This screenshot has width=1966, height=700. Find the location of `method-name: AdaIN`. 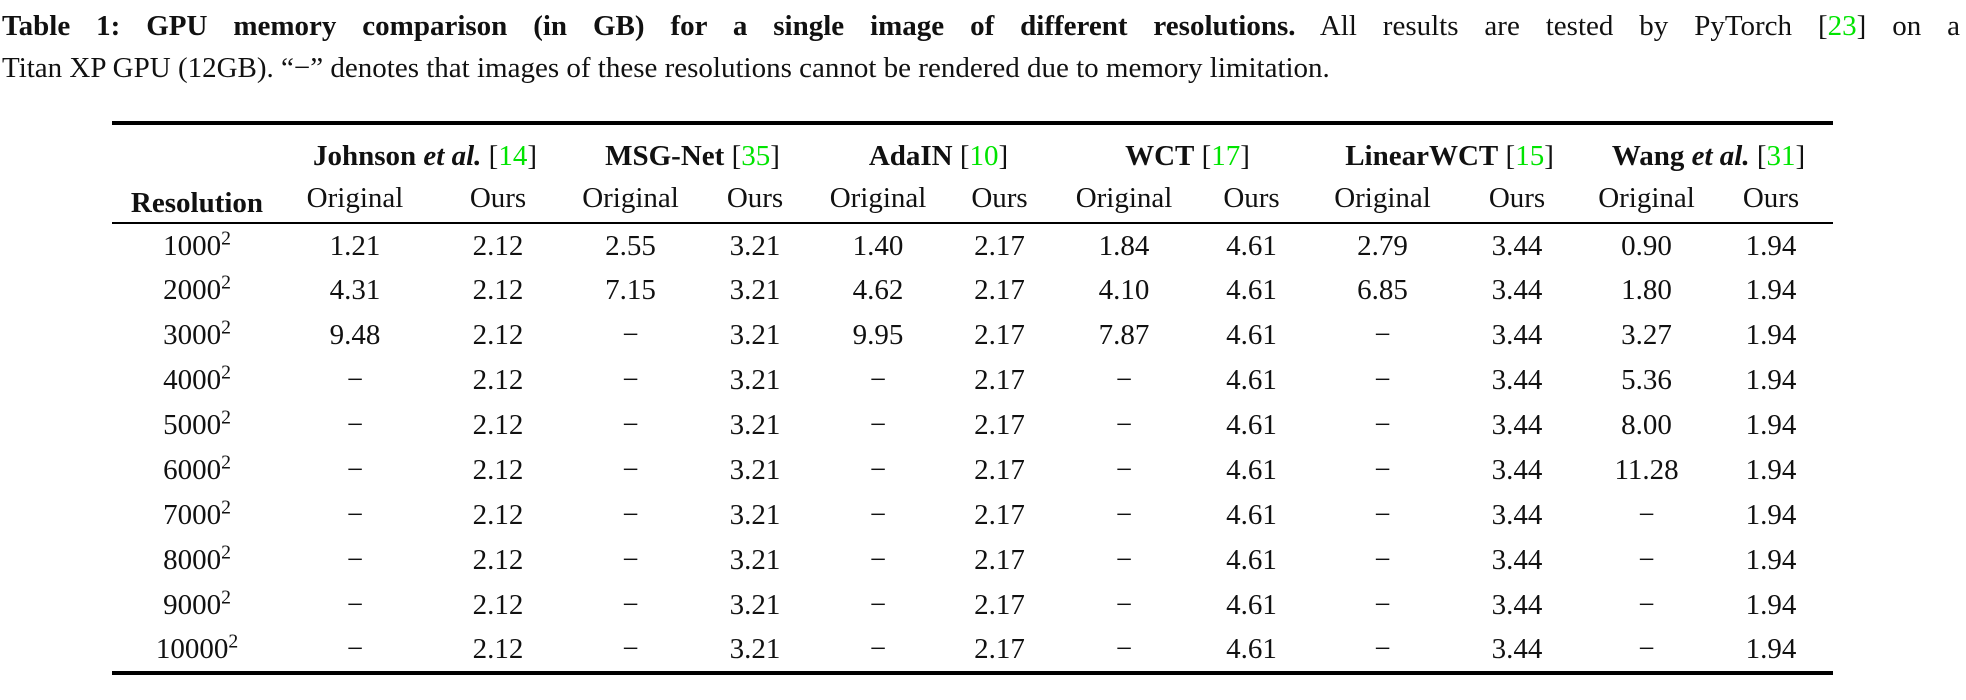

method-name: AdaIN is located at coordinates (910, 156).